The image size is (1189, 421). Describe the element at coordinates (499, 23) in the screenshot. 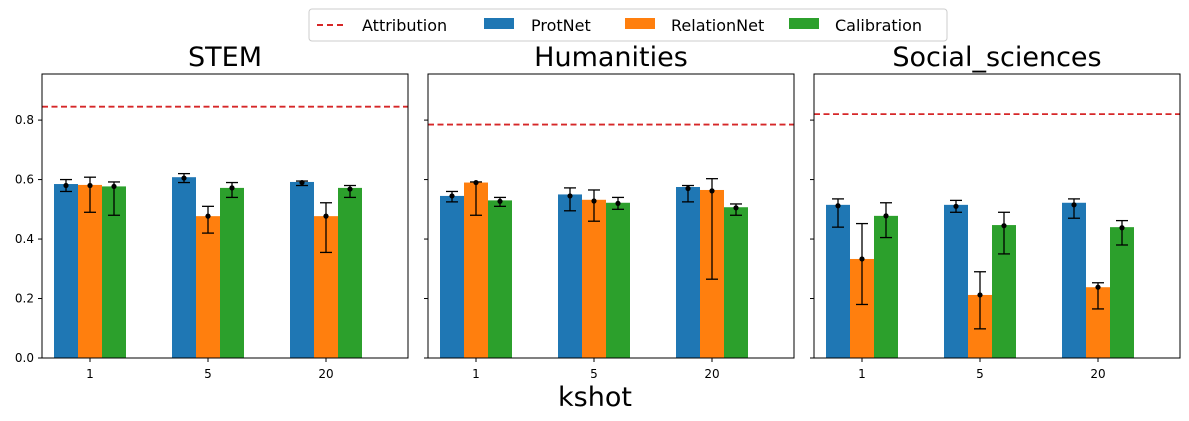

I see `legend-protnet-swatch` at that location.